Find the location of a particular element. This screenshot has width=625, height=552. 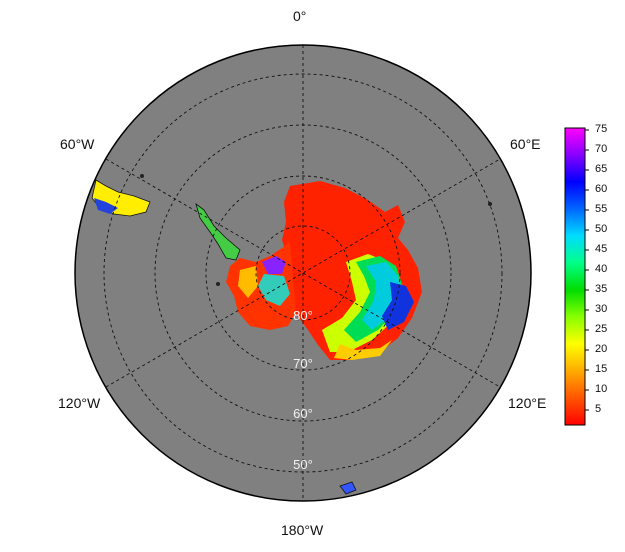

south-america-blue is located at coordinates (106, 206).